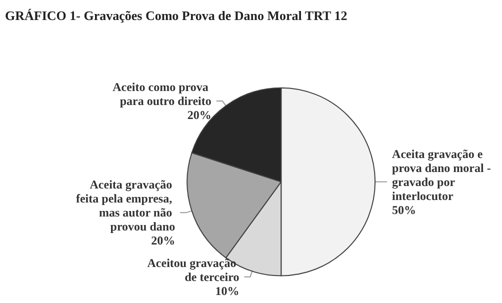 The width and height of the screenshot is (502, 303). I want to click on chart-title: GRÁFICO 1- Gravações Como Prova de Dano Moral TRT 12, so click(176, 15).